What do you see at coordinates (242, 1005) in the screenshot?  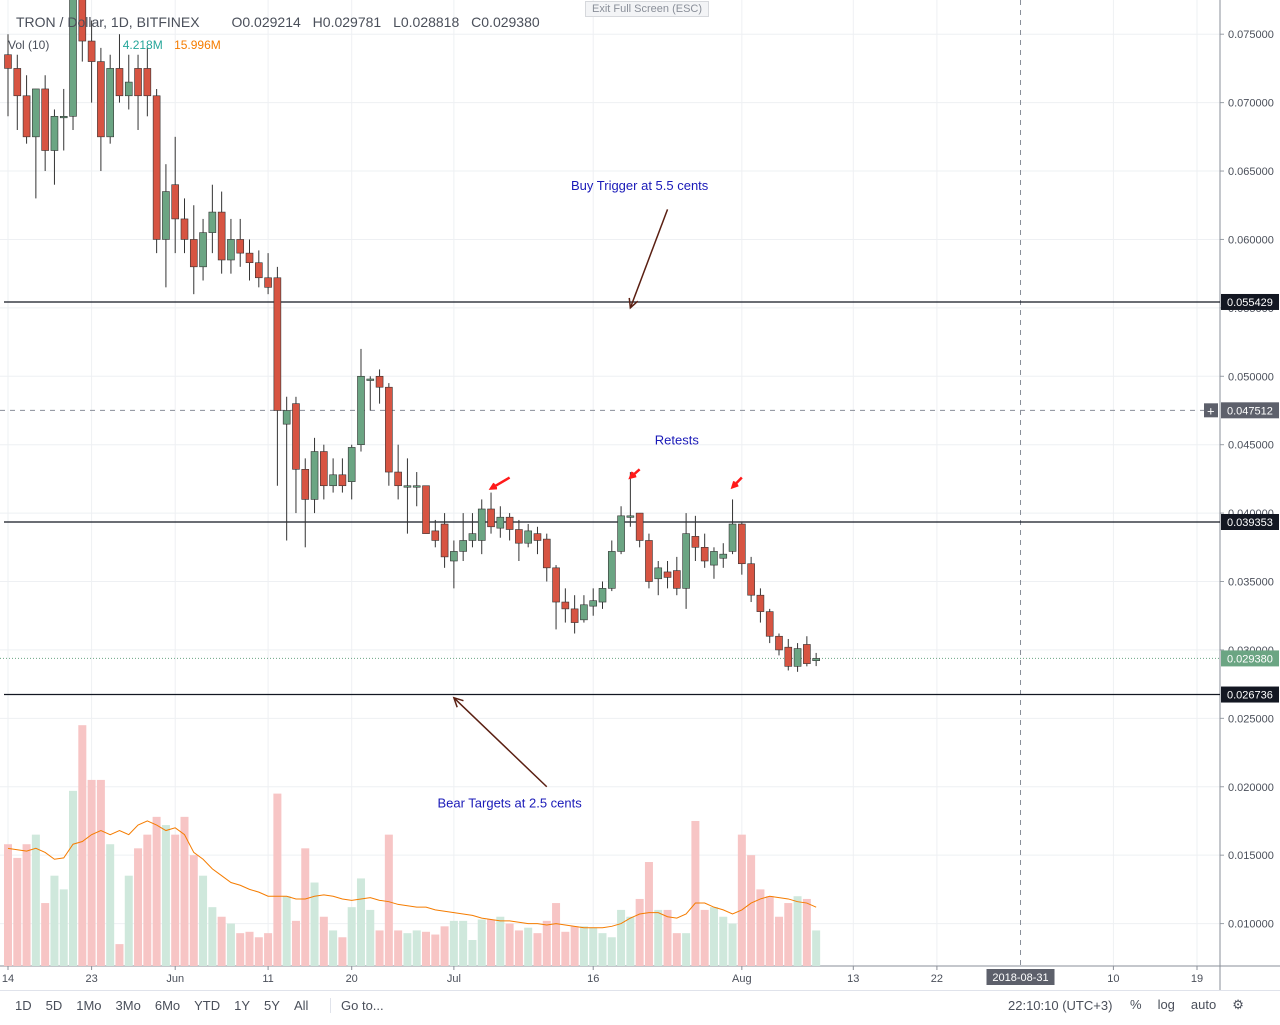 I see `range-button-1y: 1Y` at bounding box center [242, 1005].